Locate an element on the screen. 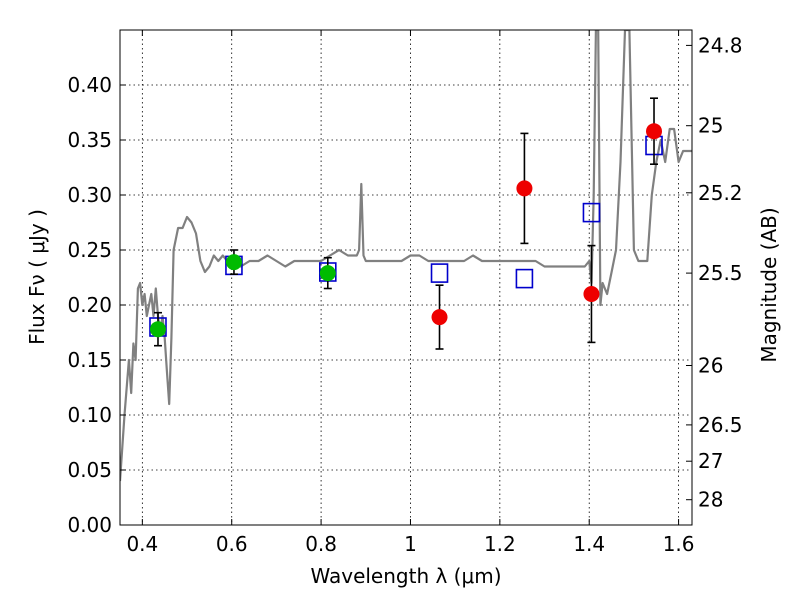 The width and height of the screenshot is (800, 600). y-tick-label: 0.00 is located at coordinates (89, 525).